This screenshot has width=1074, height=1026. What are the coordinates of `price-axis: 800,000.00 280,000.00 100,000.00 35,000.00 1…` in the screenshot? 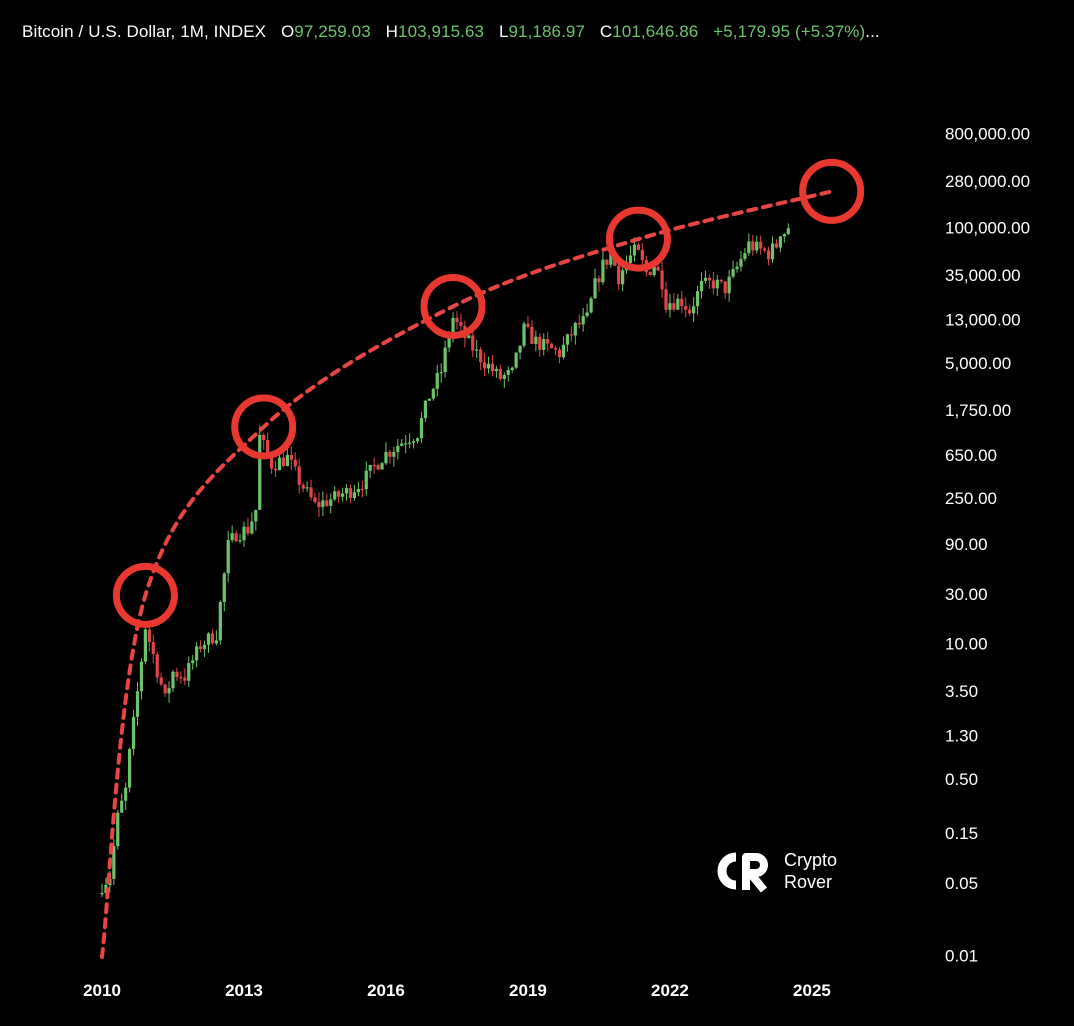 It's located at (987, 545).